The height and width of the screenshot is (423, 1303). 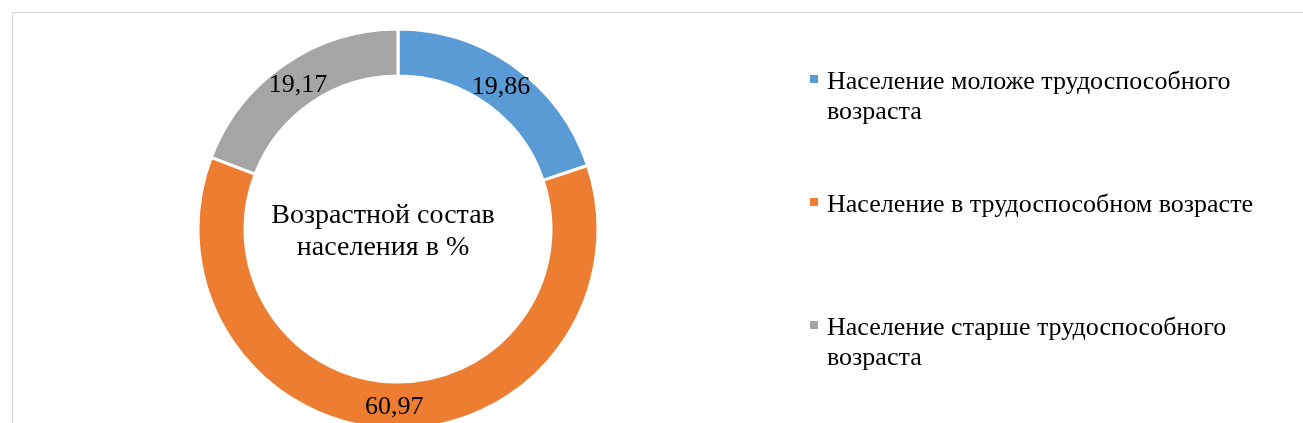 What do you see at coordinates (501, 86) in the screenshot?
I see `data-label: 19,86` at bounding box center [501, 86].